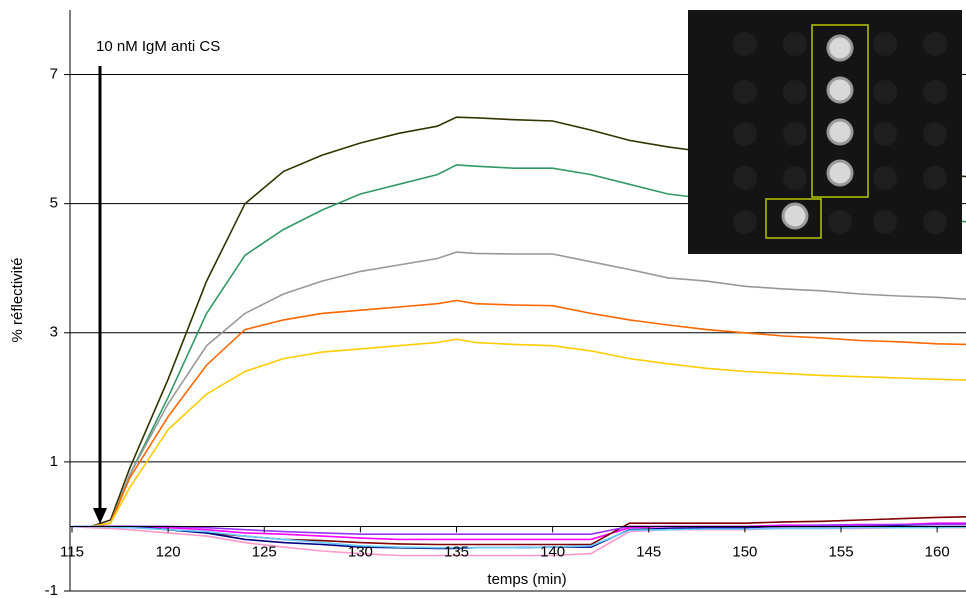 The image size is (966, 598). I want to click on x-tick-label: 115, so click(72, 551).